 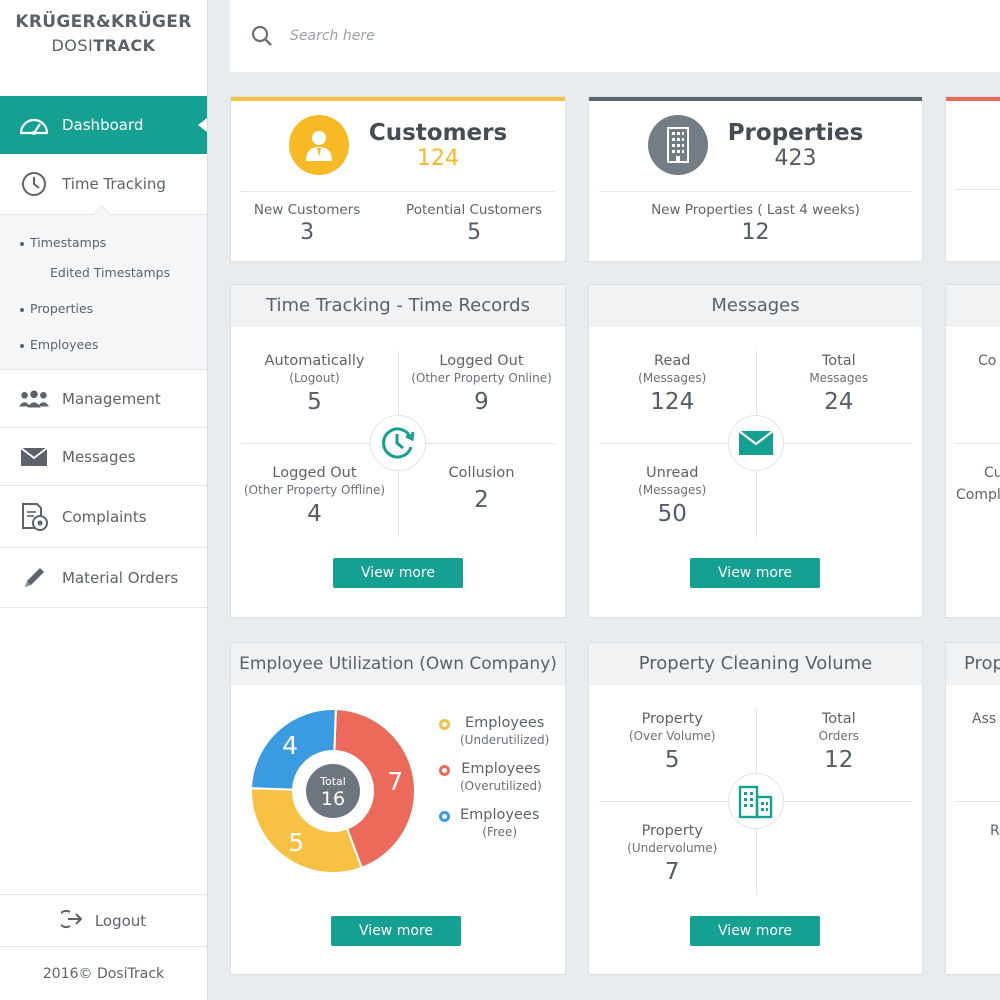 I want to click on pencil-icon, so click(x=34, y=578).